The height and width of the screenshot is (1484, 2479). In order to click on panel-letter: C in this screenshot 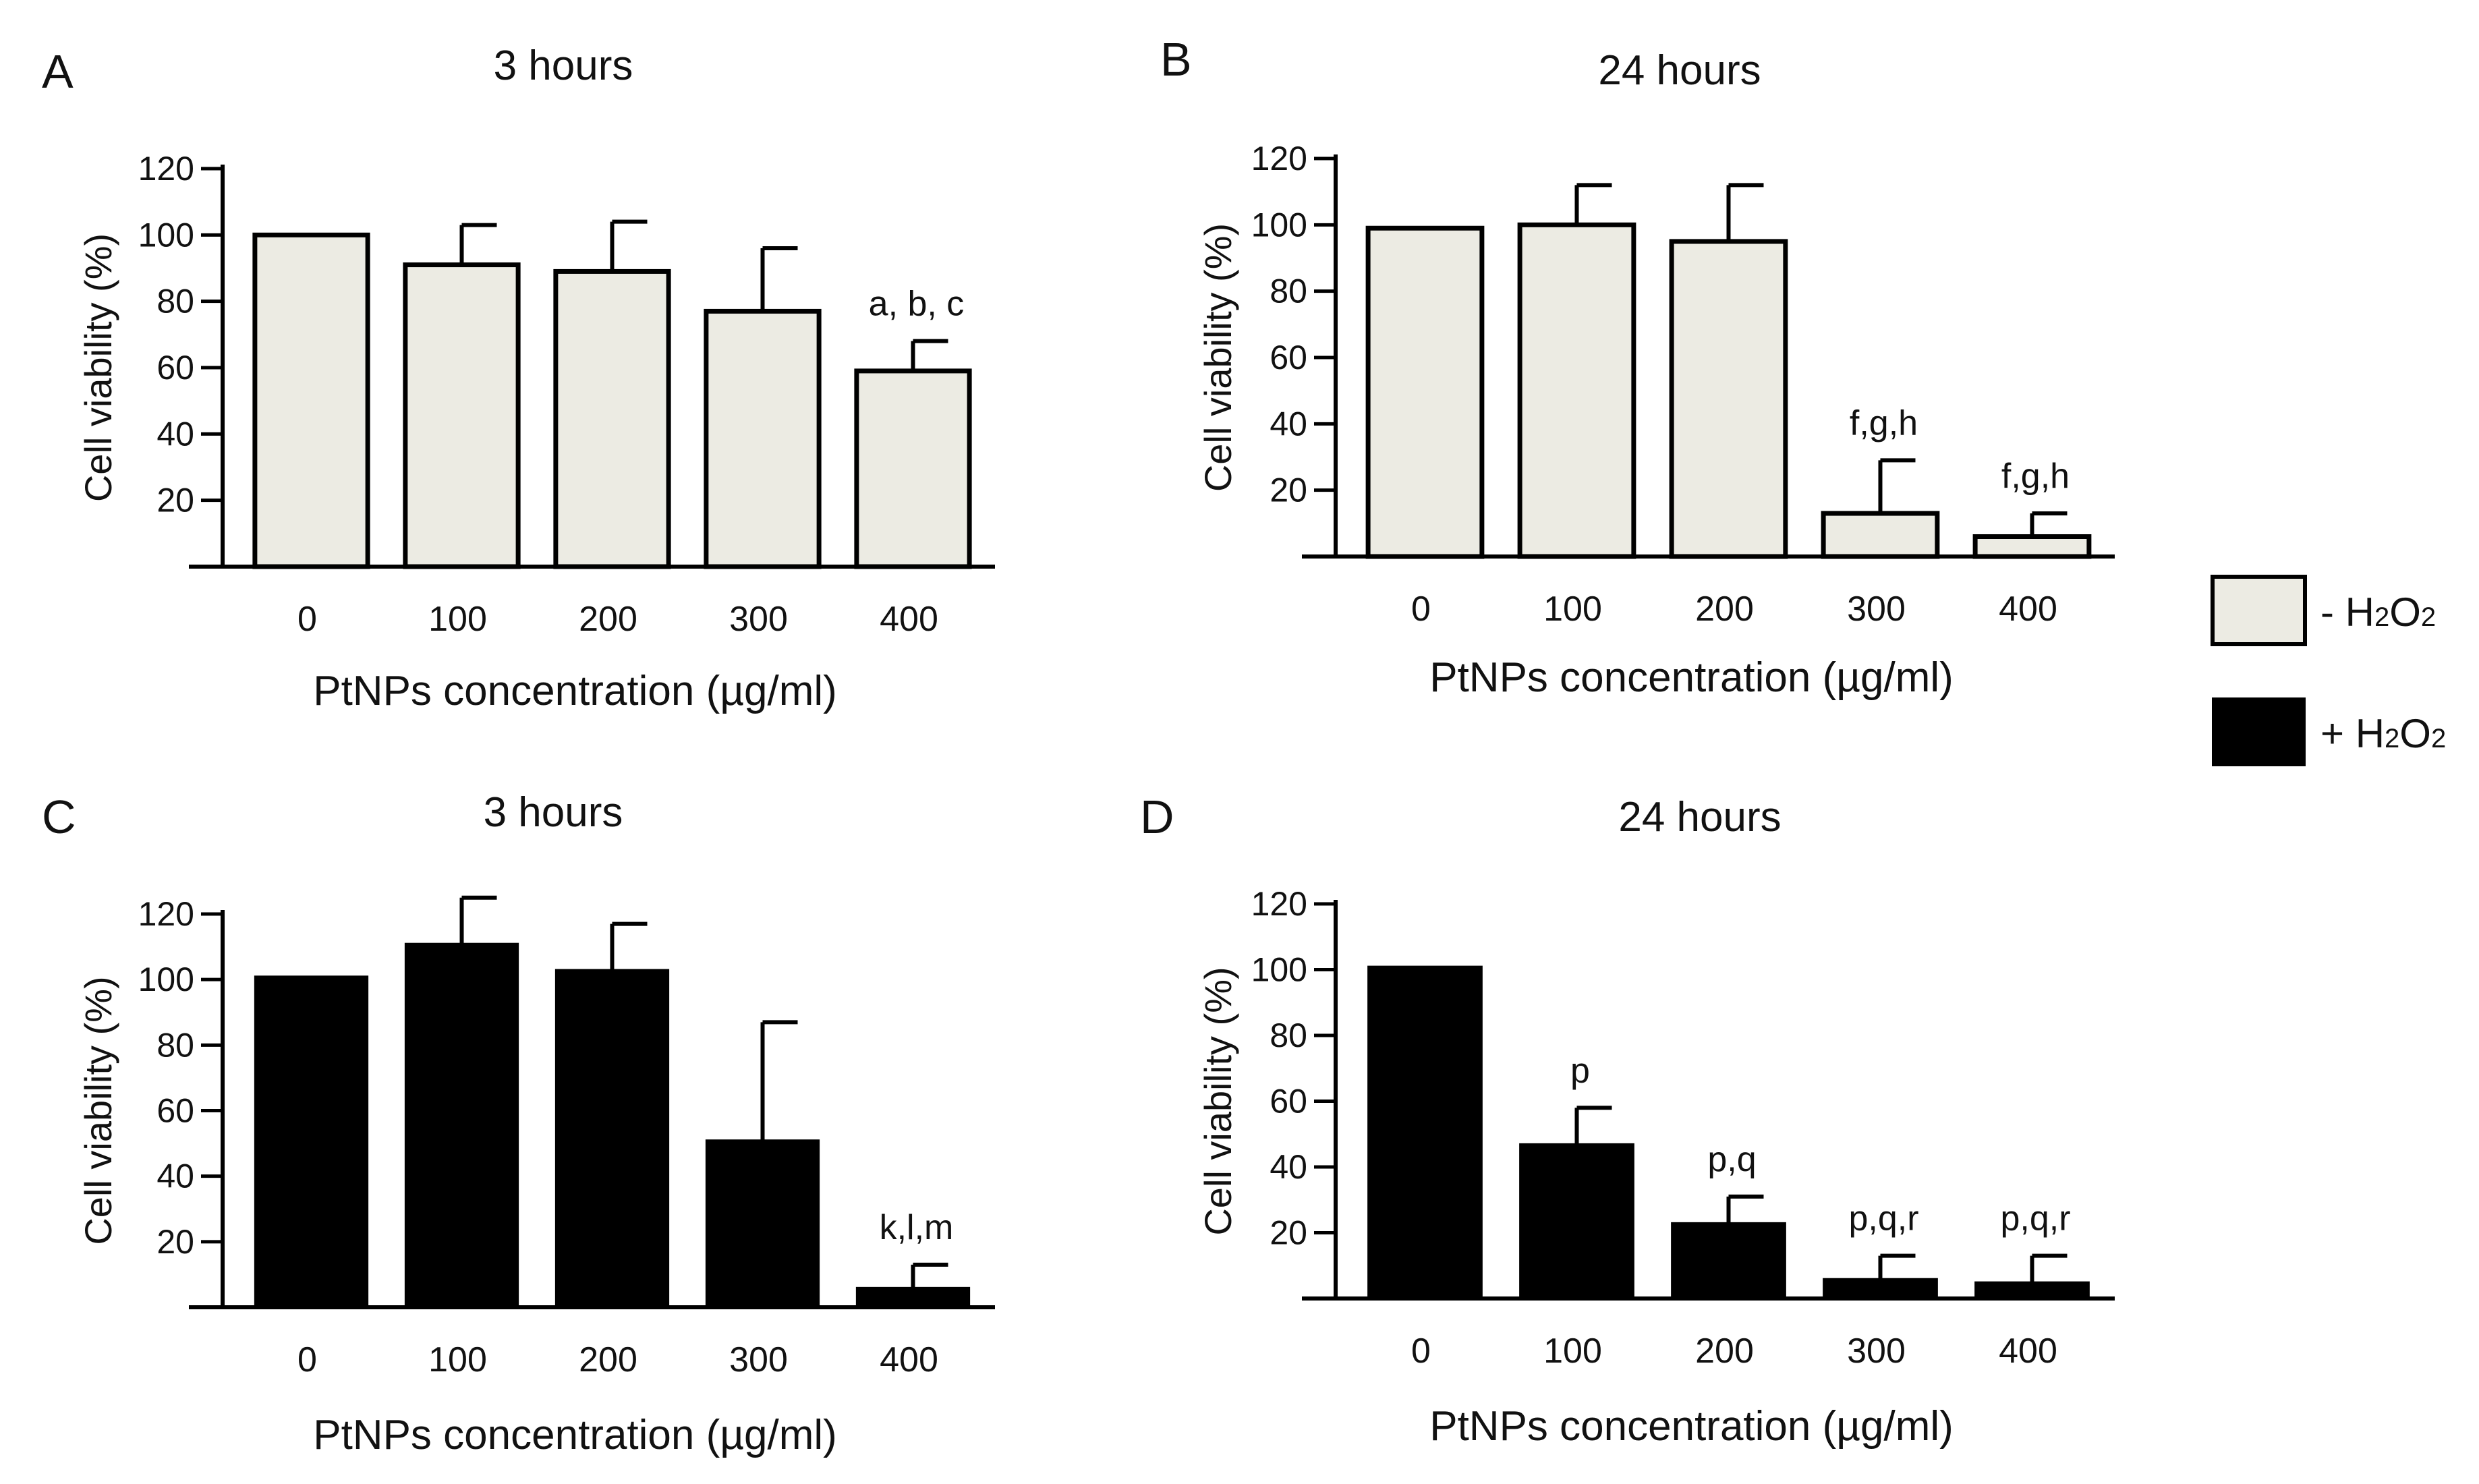, I will do `click(59, 817)`.